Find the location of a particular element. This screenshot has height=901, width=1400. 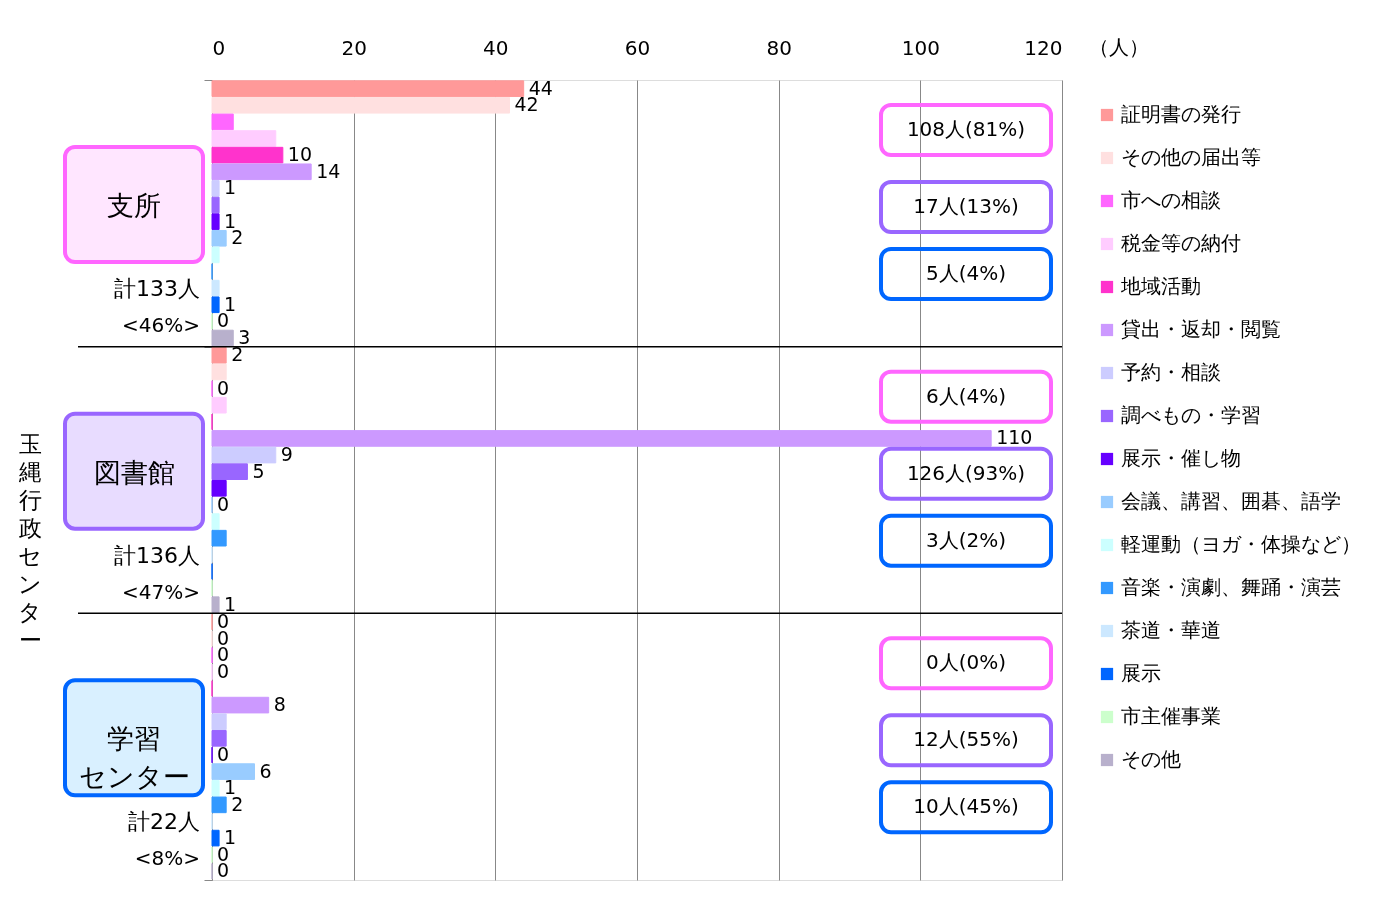

legend-label: 証明書の発行 is located at coordinates (1181, 114).